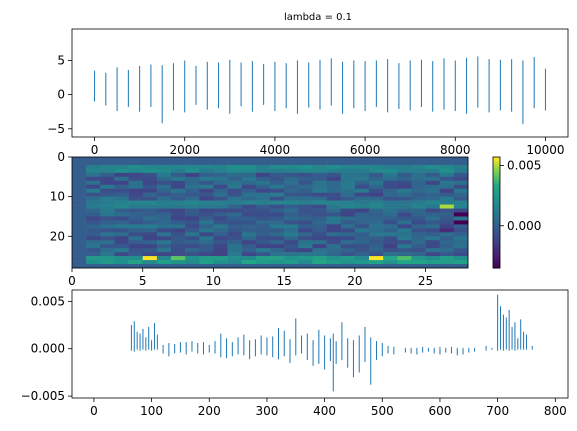 Image resolution: width=577 pixels, height=431 pixels. I want to click on y-tick-label-2: 0.005, so click(48, 301).